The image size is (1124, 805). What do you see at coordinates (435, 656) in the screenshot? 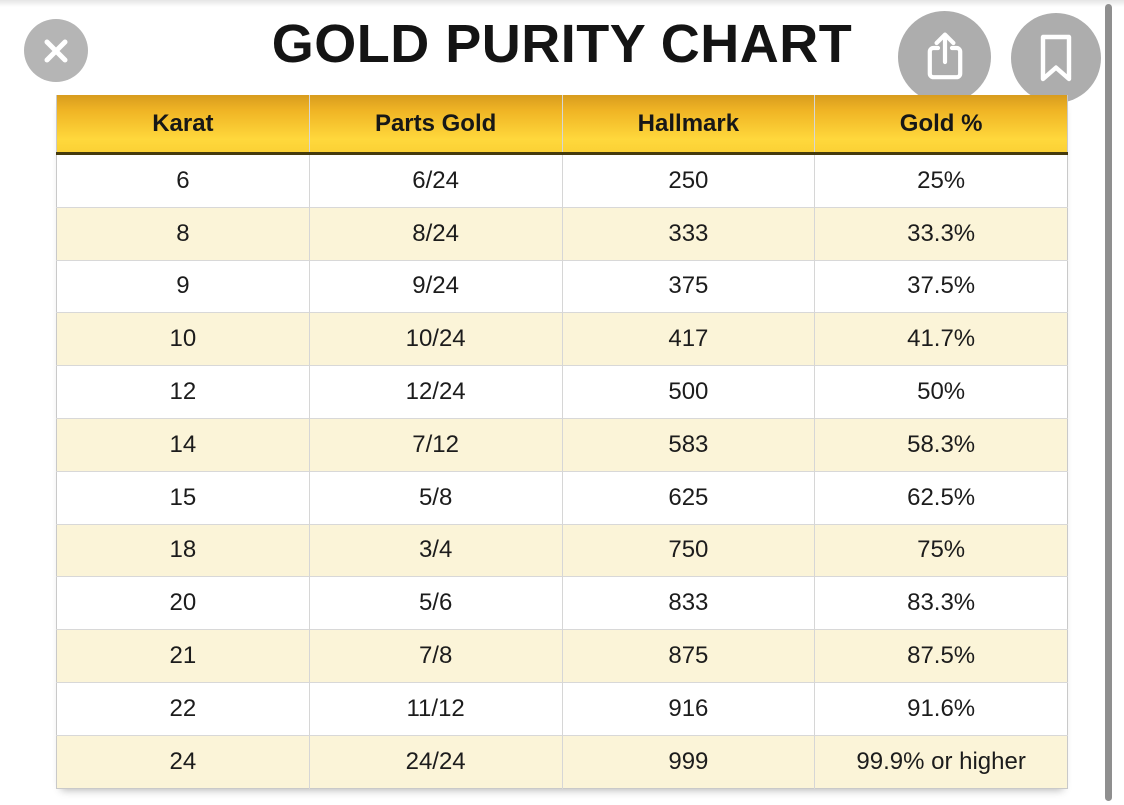
I see `table-cell: 7/8` at bounding box center [435, 656].